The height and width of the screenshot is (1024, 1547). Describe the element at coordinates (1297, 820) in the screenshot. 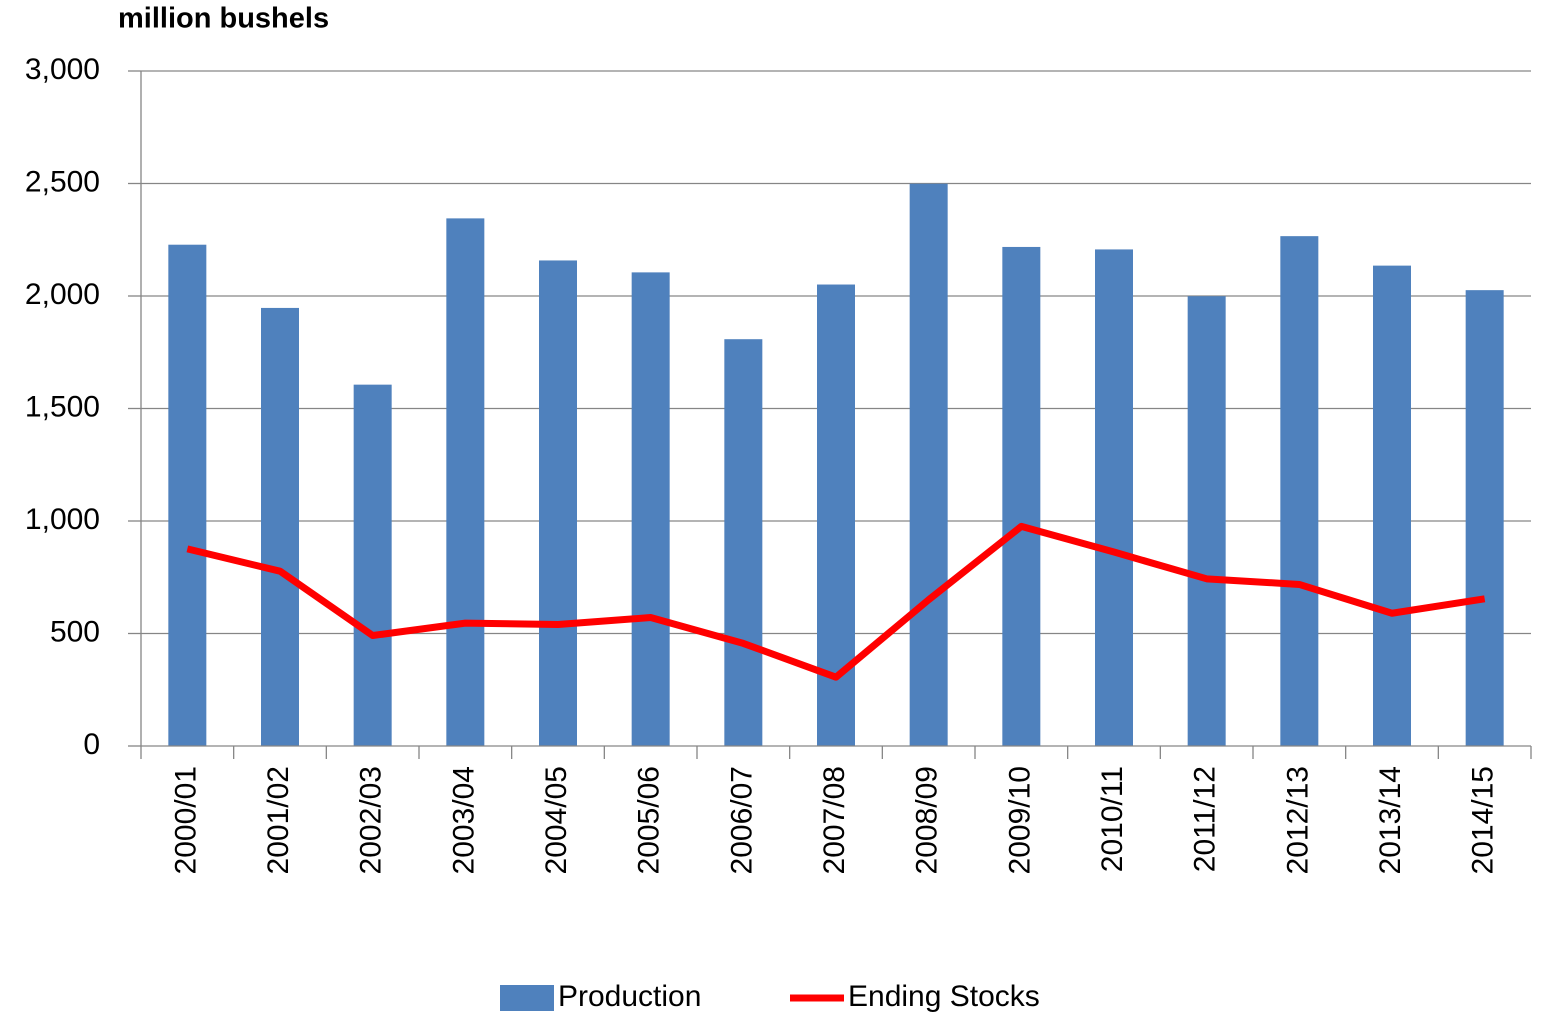

I see `x-tick-label: 2012/13` at that location.